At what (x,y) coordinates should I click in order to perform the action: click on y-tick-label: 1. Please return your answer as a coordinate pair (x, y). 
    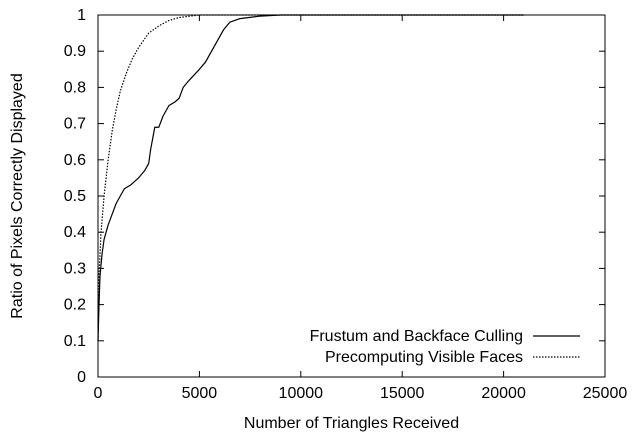
    Looking at the image, I should click on (81, 15).